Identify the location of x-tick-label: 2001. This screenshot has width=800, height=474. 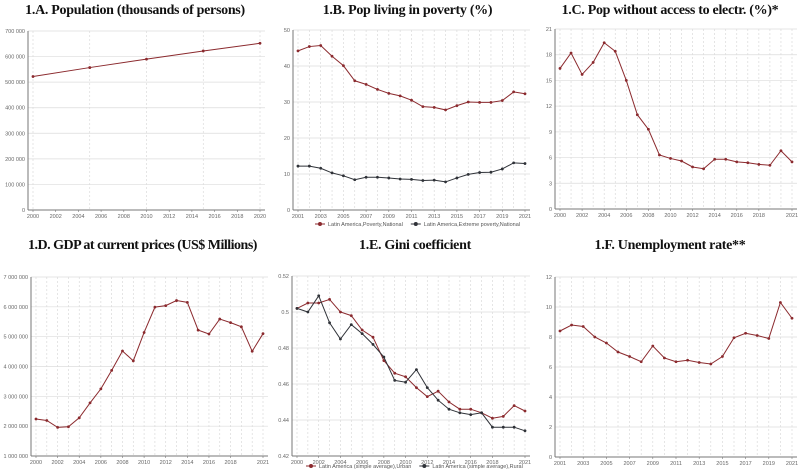
(298, 217).